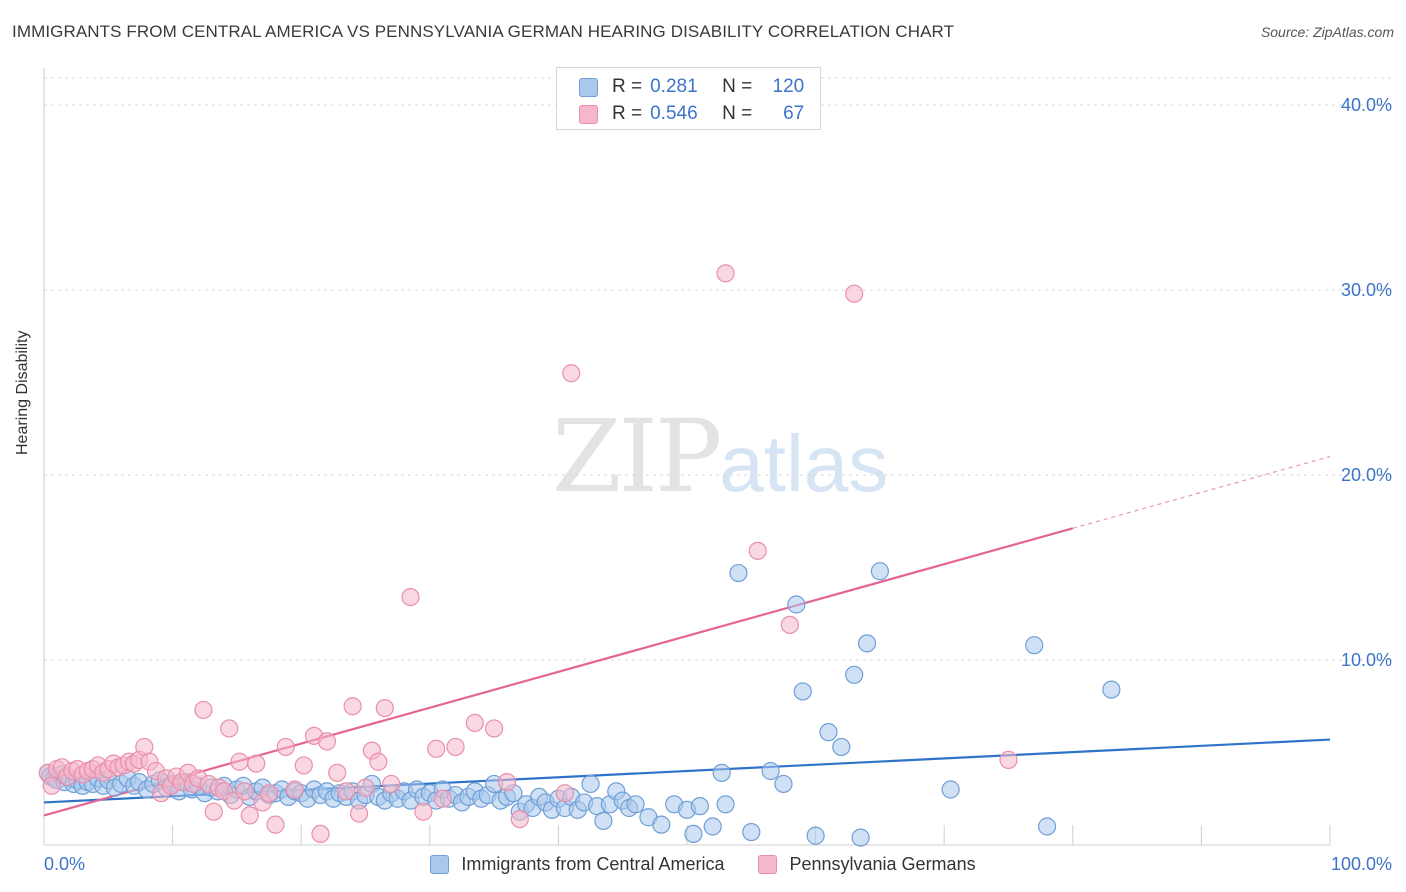  What do you see at coordinates (22, 393) in the screenshot?
I see `y-axis-label: Hearing Disability` at bounding box center [22, 393].